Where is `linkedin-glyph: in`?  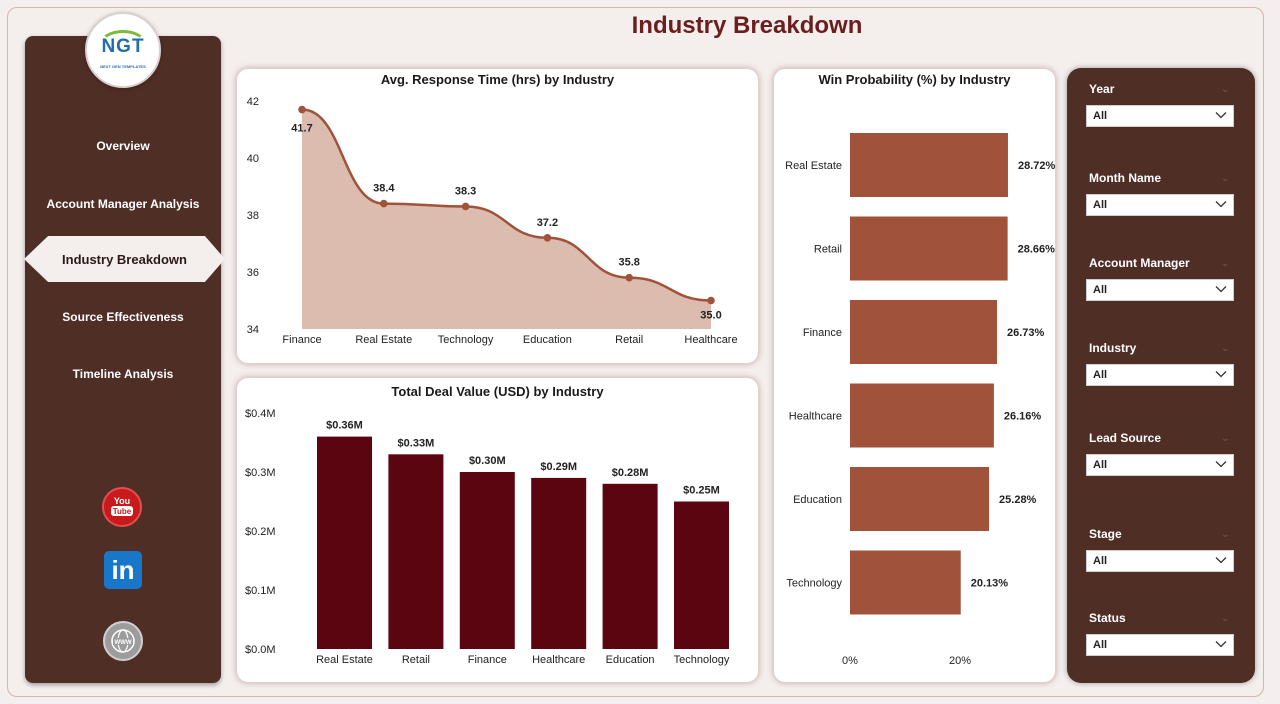
linkedin-glyph: in is located at coordinates (123, 569).